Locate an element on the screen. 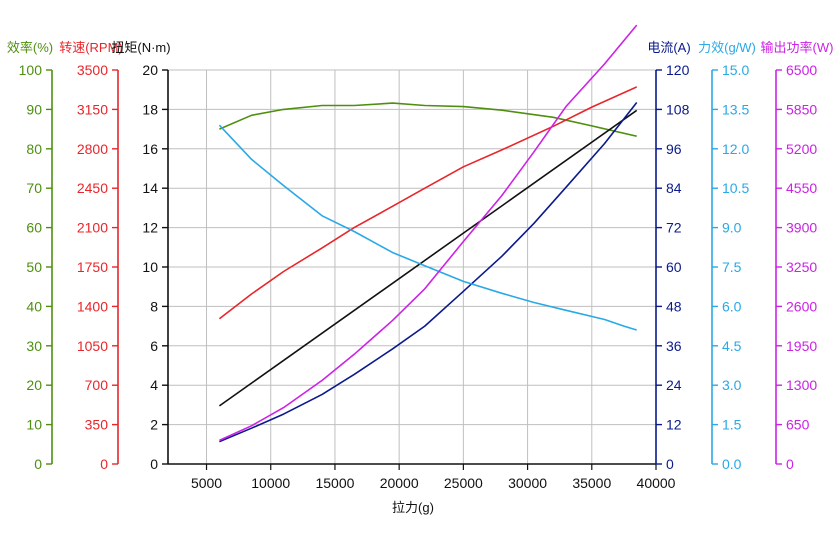 Image resolution: width=840 pixels, height=560 pixels. y-axis-title: 效率(%) is located at coordinates (30, 47).